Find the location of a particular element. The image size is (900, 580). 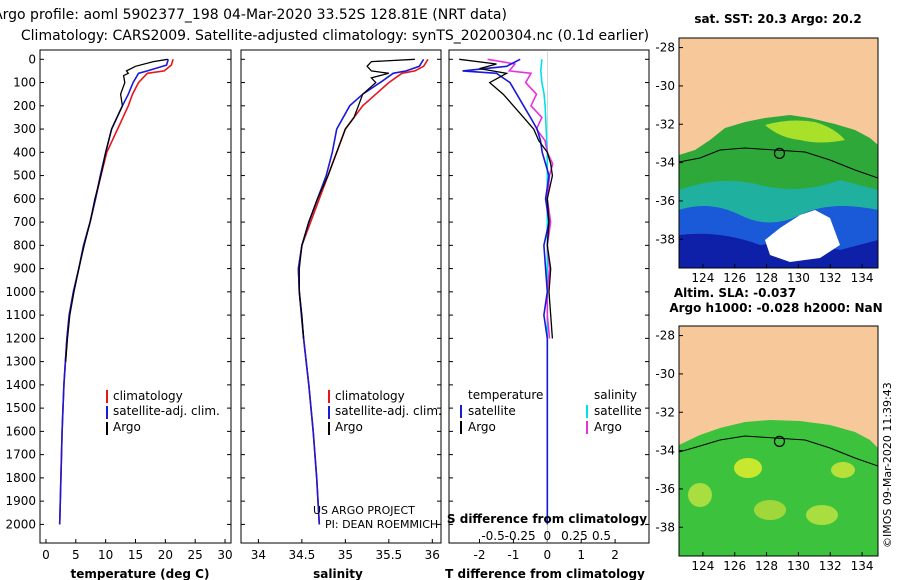

legend-label-s-argo: Argo is located at coordinates (608, 427).